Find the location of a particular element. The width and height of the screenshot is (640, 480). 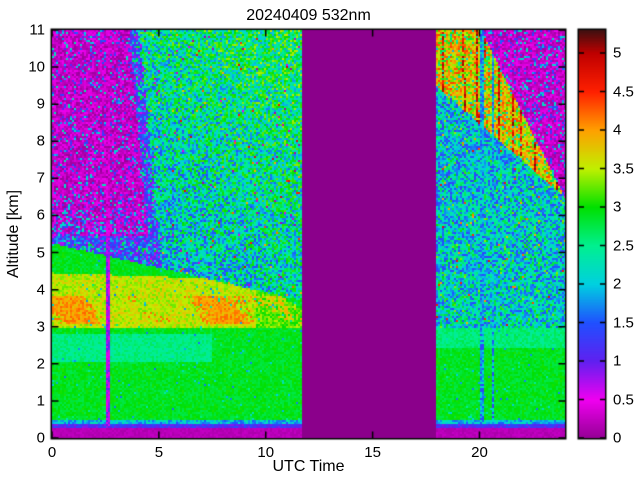

y-axis-label: Altitude [km] is located at coordinates (13, 234).